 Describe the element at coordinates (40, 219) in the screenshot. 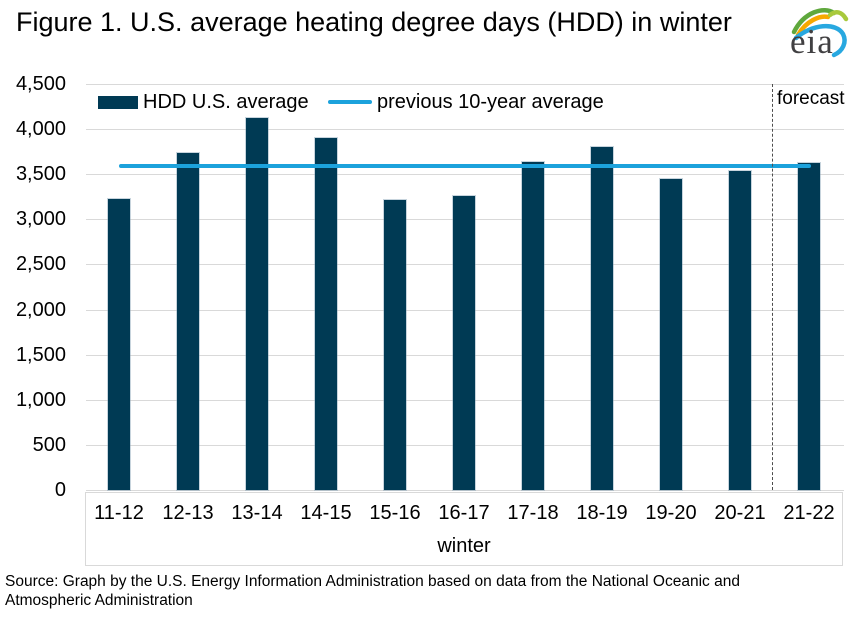

I see `y-axis-tick-label: 3,000` at that location.